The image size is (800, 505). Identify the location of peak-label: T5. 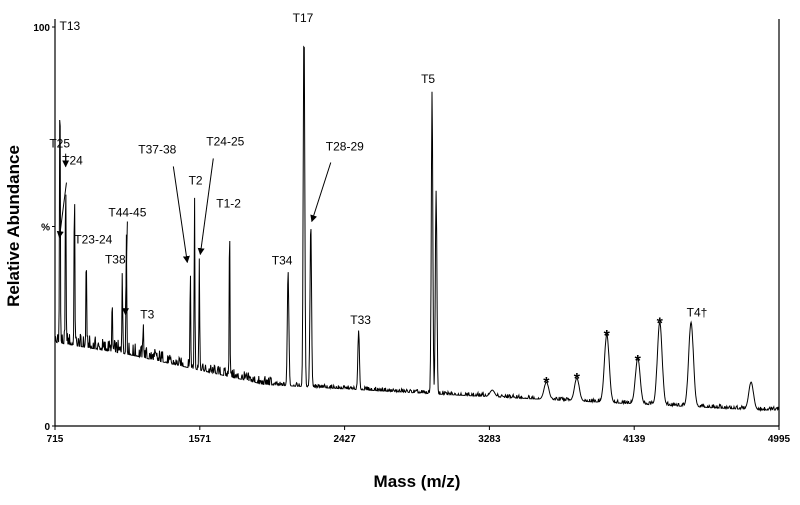
(428, 79).